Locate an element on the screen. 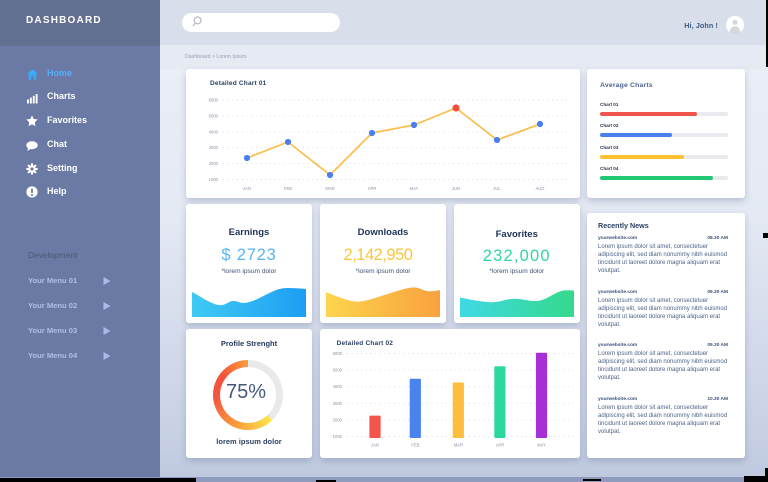 The image size is (768, 482). svg-text: JUN is located at coordinates (456, 188).